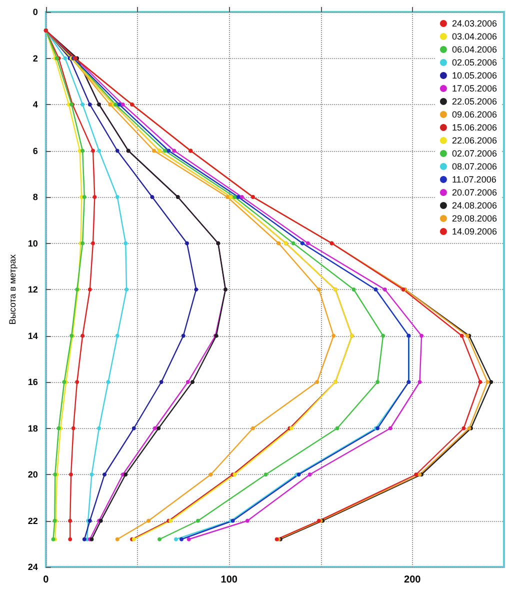  I want to click on legend-label: 08.07.2006, so click(475, 167).